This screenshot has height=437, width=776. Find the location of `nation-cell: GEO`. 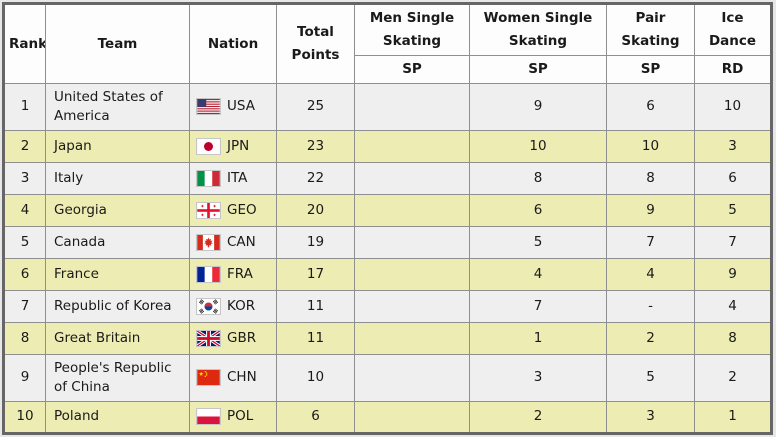

nation-cell: GEO is located at coordinates (233, 210).